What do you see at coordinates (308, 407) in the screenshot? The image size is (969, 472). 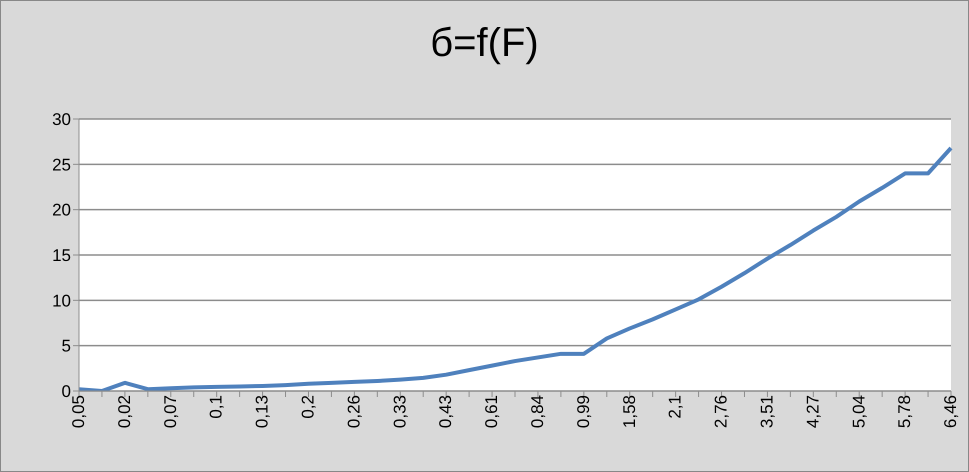 I see `x-tick-label: 0,2` at bounding box center [308, 407].